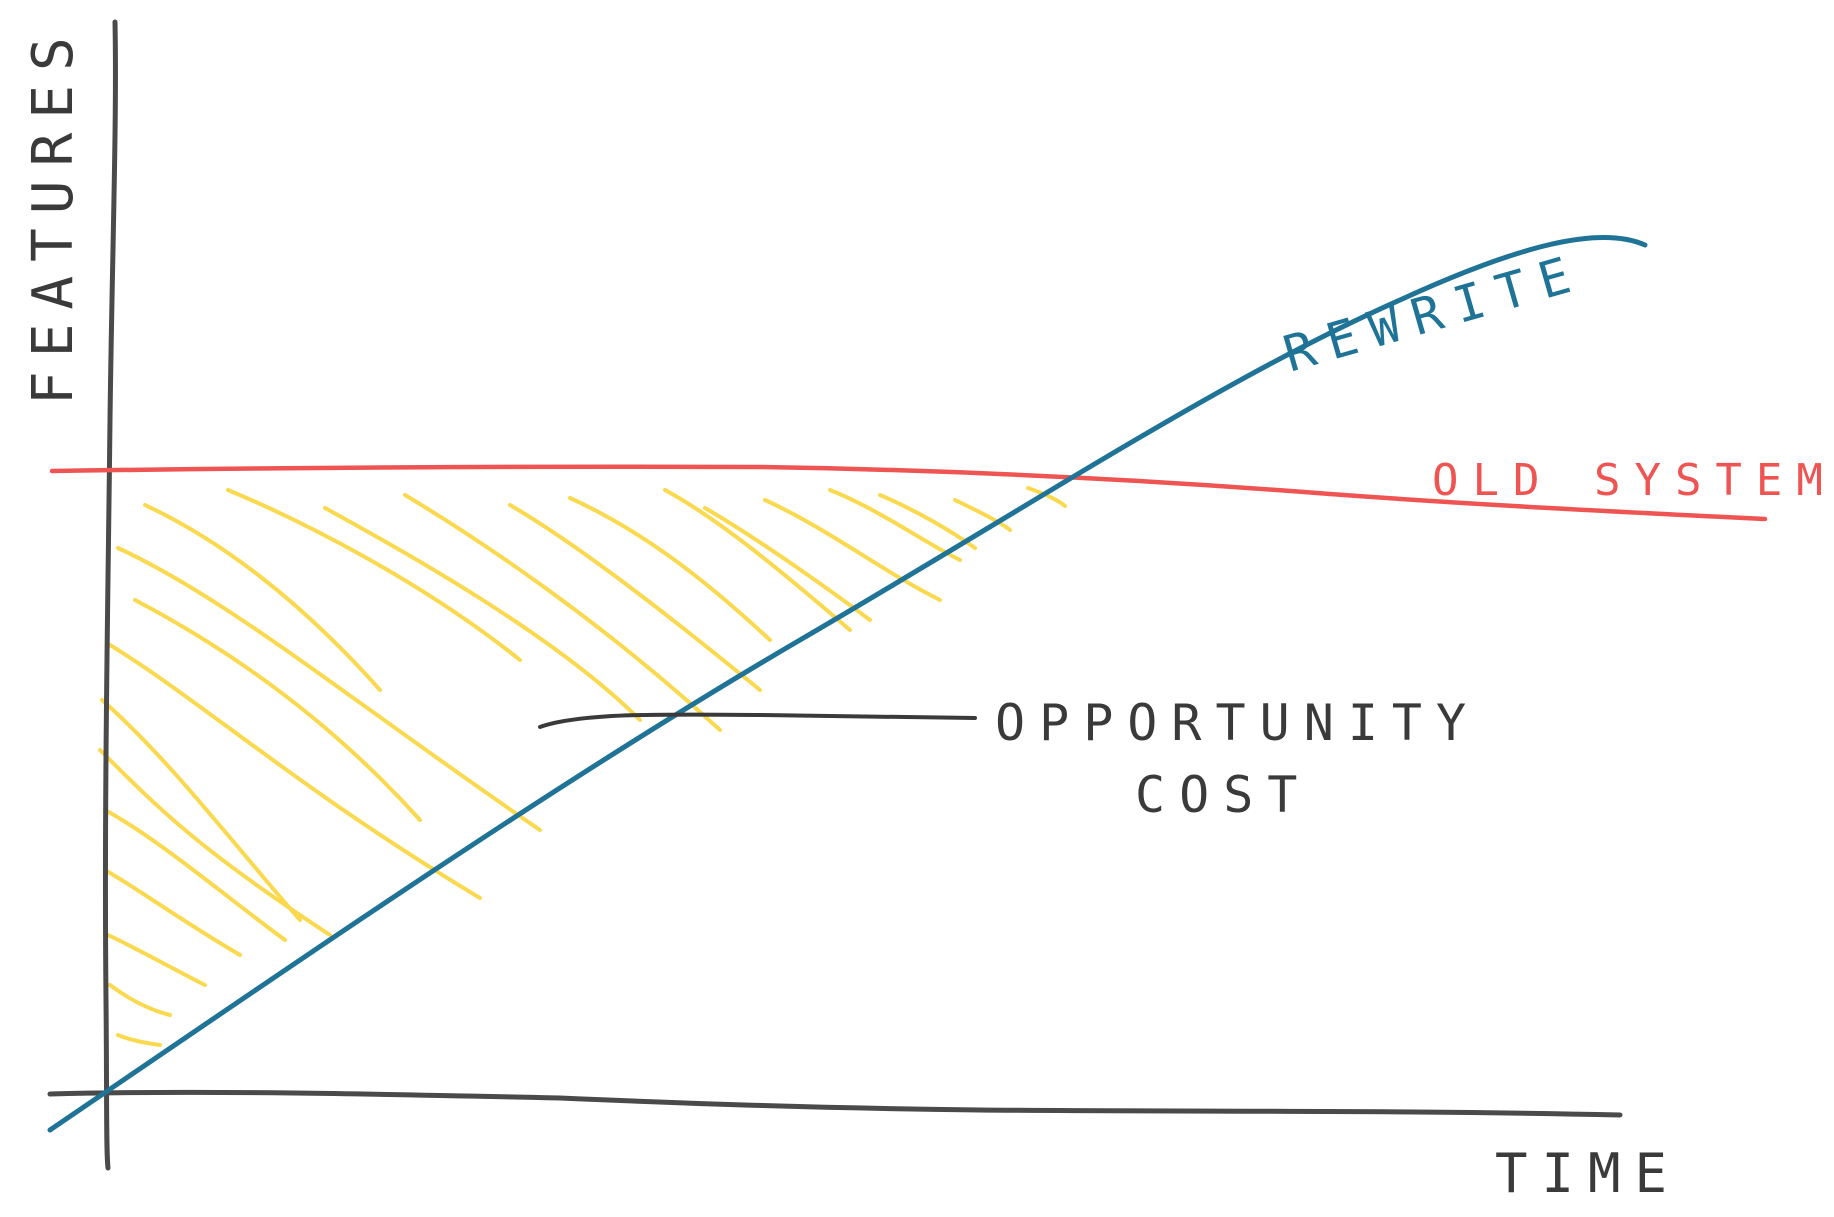  I want to click on opportunity-cost-label-line1: OPPORTUNITY, so click(1237, 723).